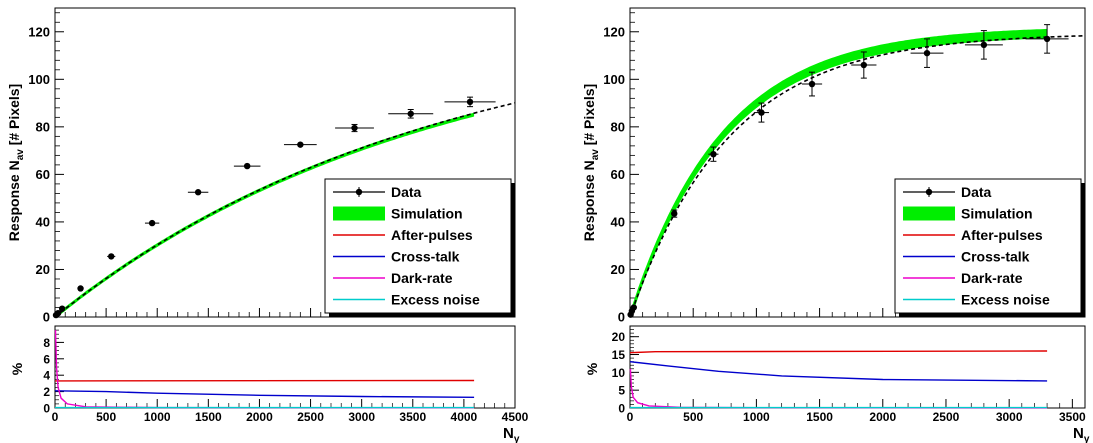 The width and height of the screenshot is (1093, 443). Describe the element at coordinates (619, 355) in the screenshot. I see `residual-y-tick-label: 15` at that location.